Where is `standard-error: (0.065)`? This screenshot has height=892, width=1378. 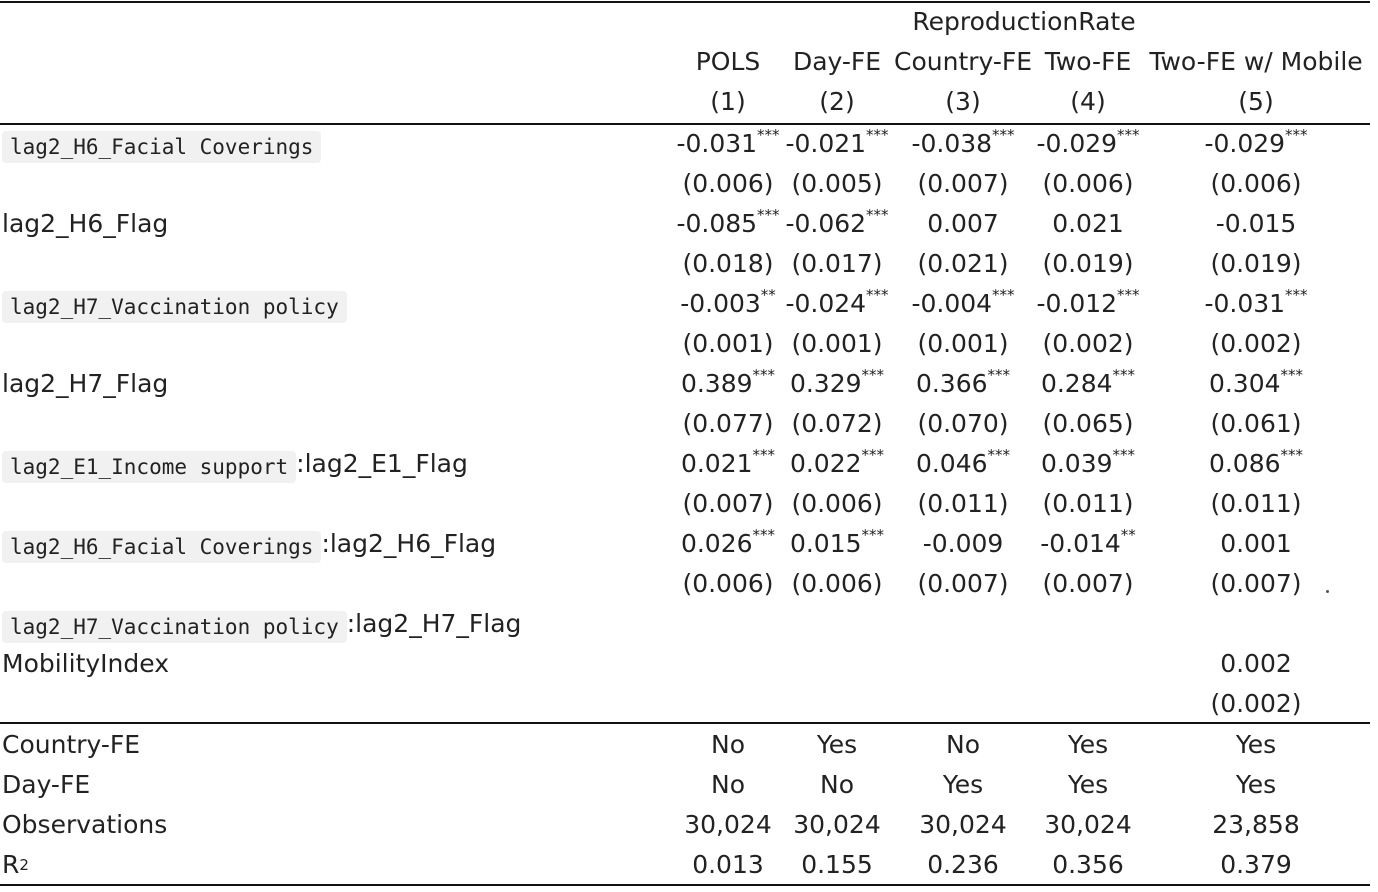
standard-error: (0.065) is located at coordinates (1088, 423).